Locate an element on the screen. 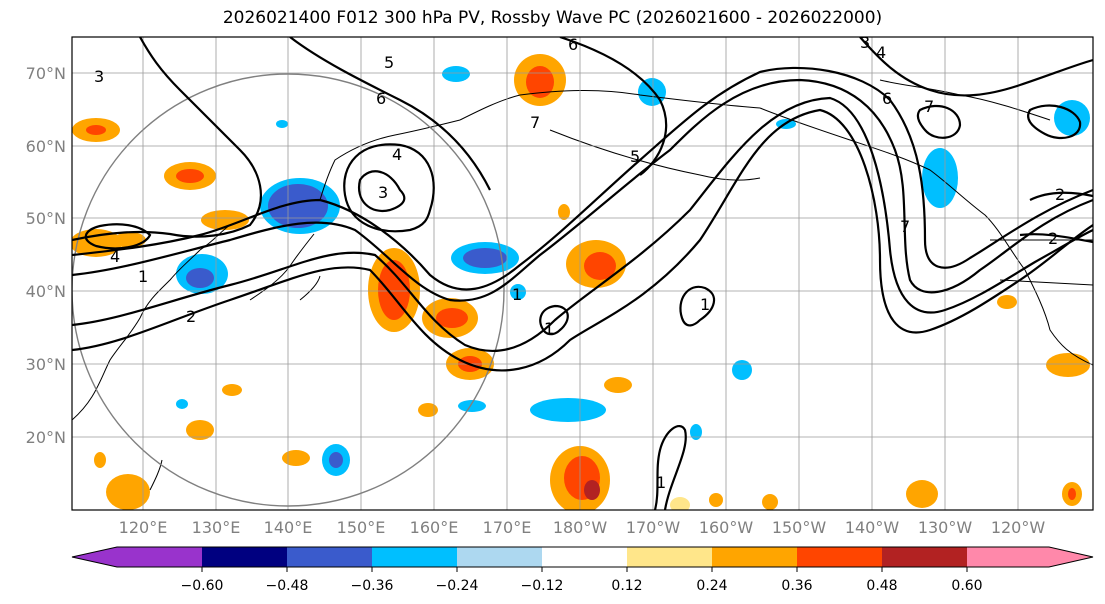 Image resolution: width=1105 pixels, height=604 pixels. lat-label: 30°N is located at coordinates (46, 364).